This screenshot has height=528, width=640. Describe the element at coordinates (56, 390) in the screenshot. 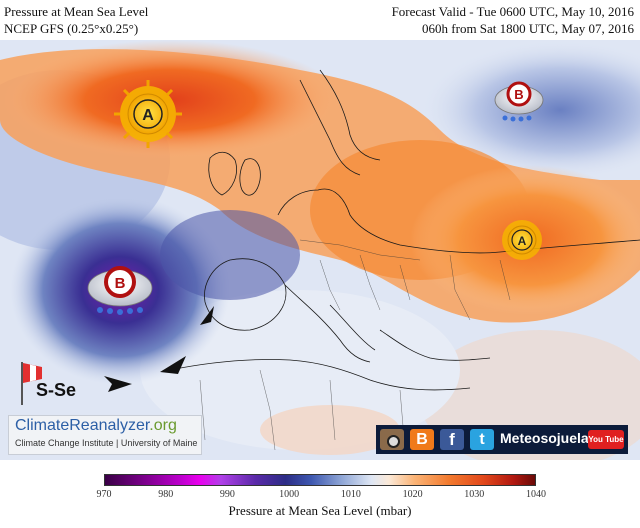

I see `wind-direction-label: S-Se` at that location.